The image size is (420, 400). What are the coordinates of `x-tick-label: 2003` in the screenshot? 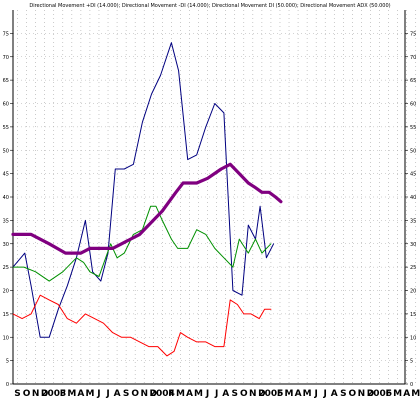 It's located at (53, 394).